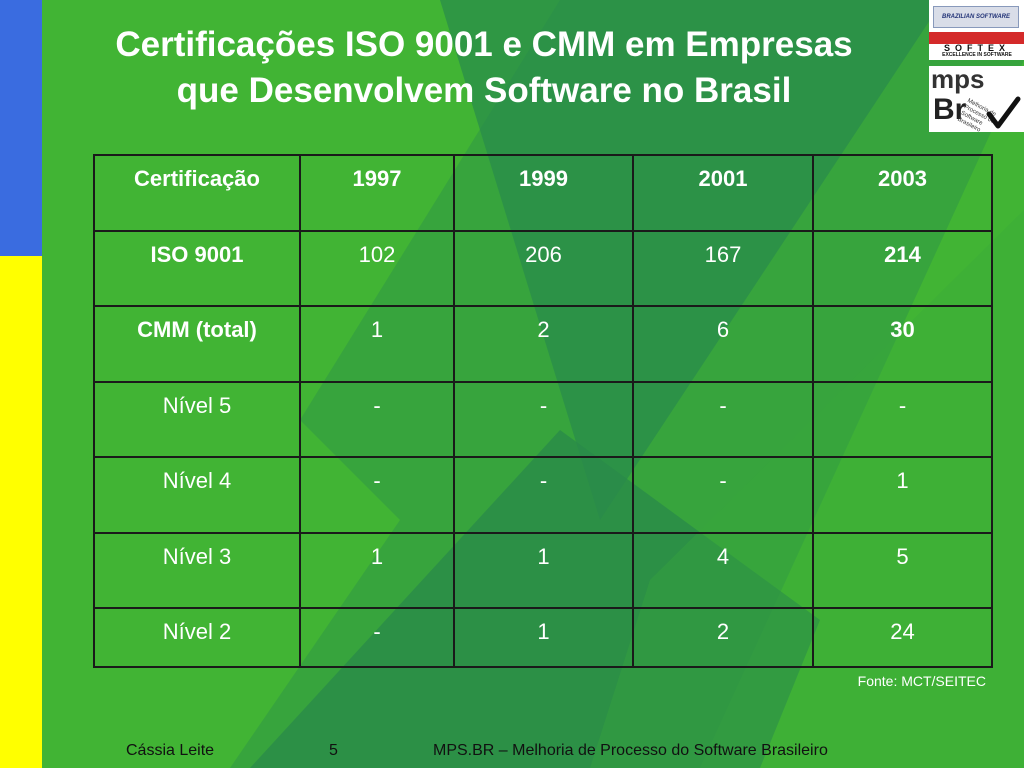 The width and height of the screenshot is (1024, 768). I want to click on row-label-cell: Nível 3, so click(197, 570).